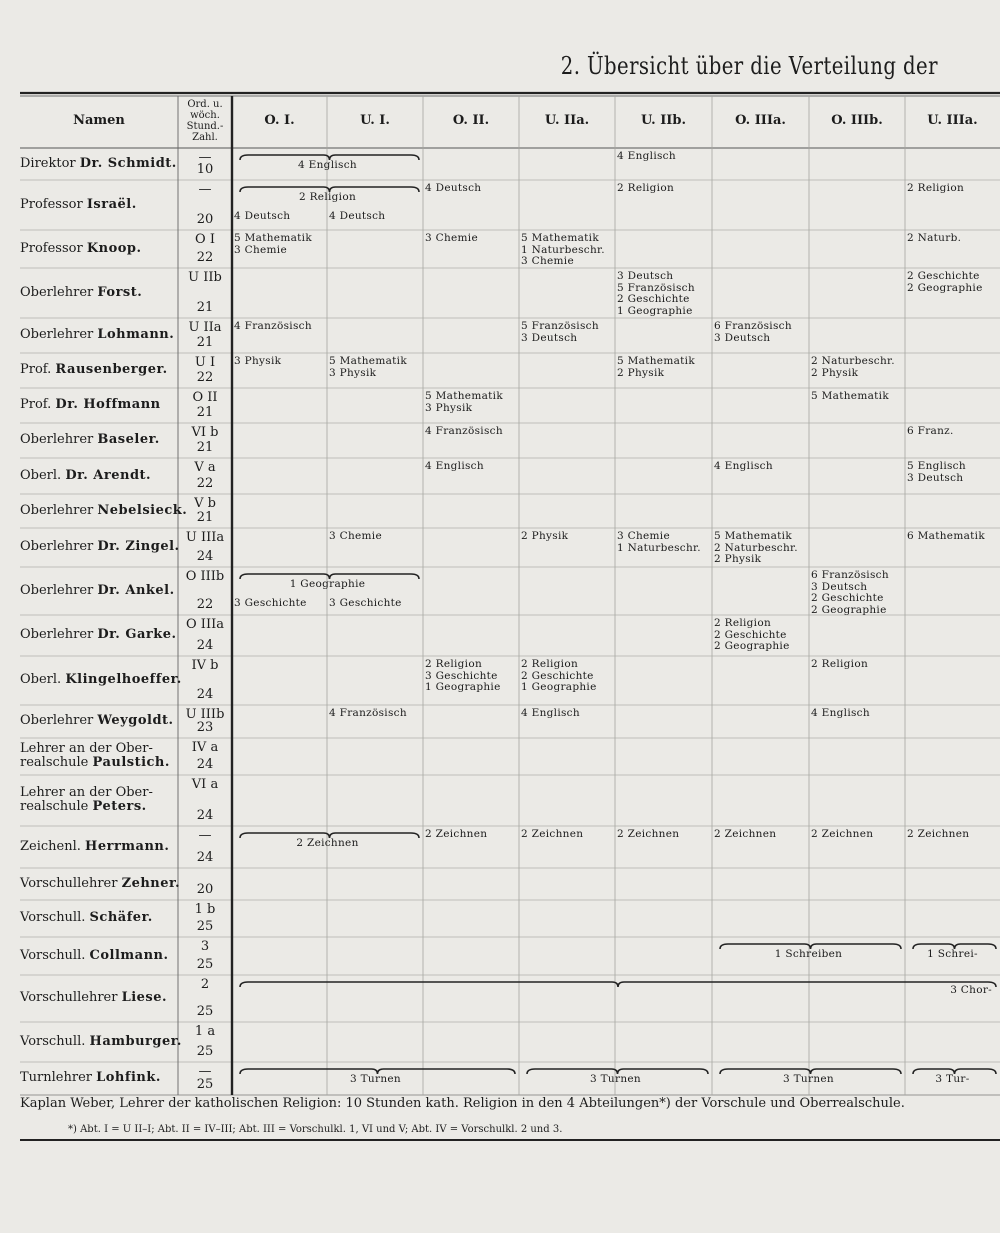 The width and height of the screenshot is (1000, 1233). Describe the element at coordinates (142, 510) in the screenshot. I see `teacher-surname: Nebelsieck.` at that location.